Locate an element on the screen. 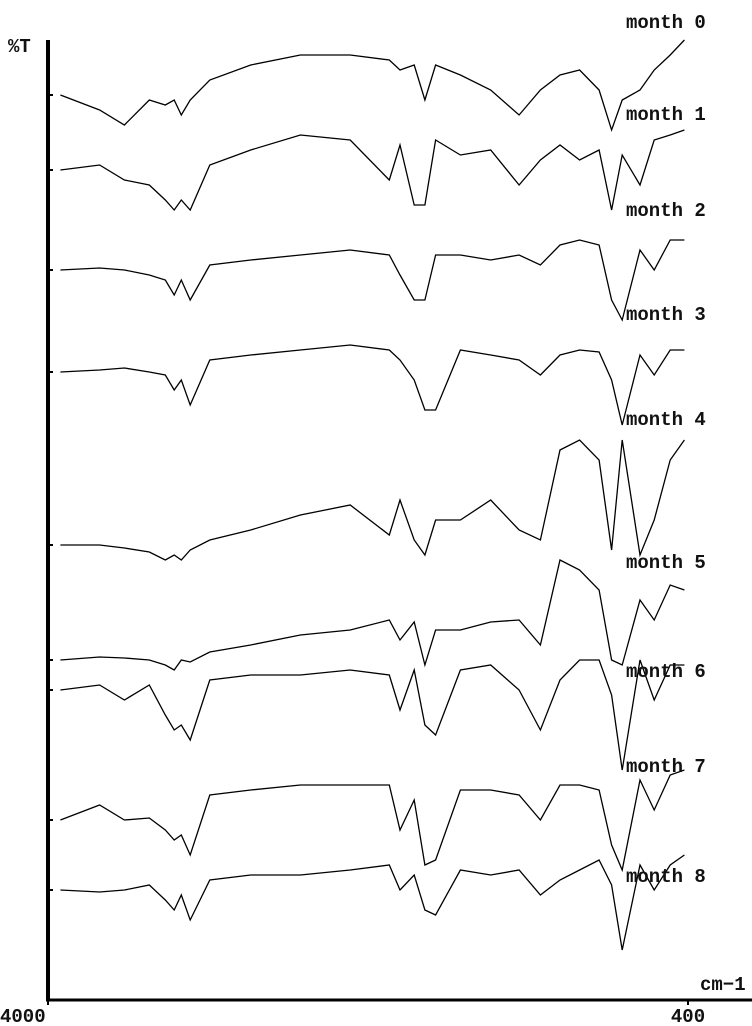 This screenshot has width=752, height=1026. legend-label: month 5 is located at coordinates (666, 563).